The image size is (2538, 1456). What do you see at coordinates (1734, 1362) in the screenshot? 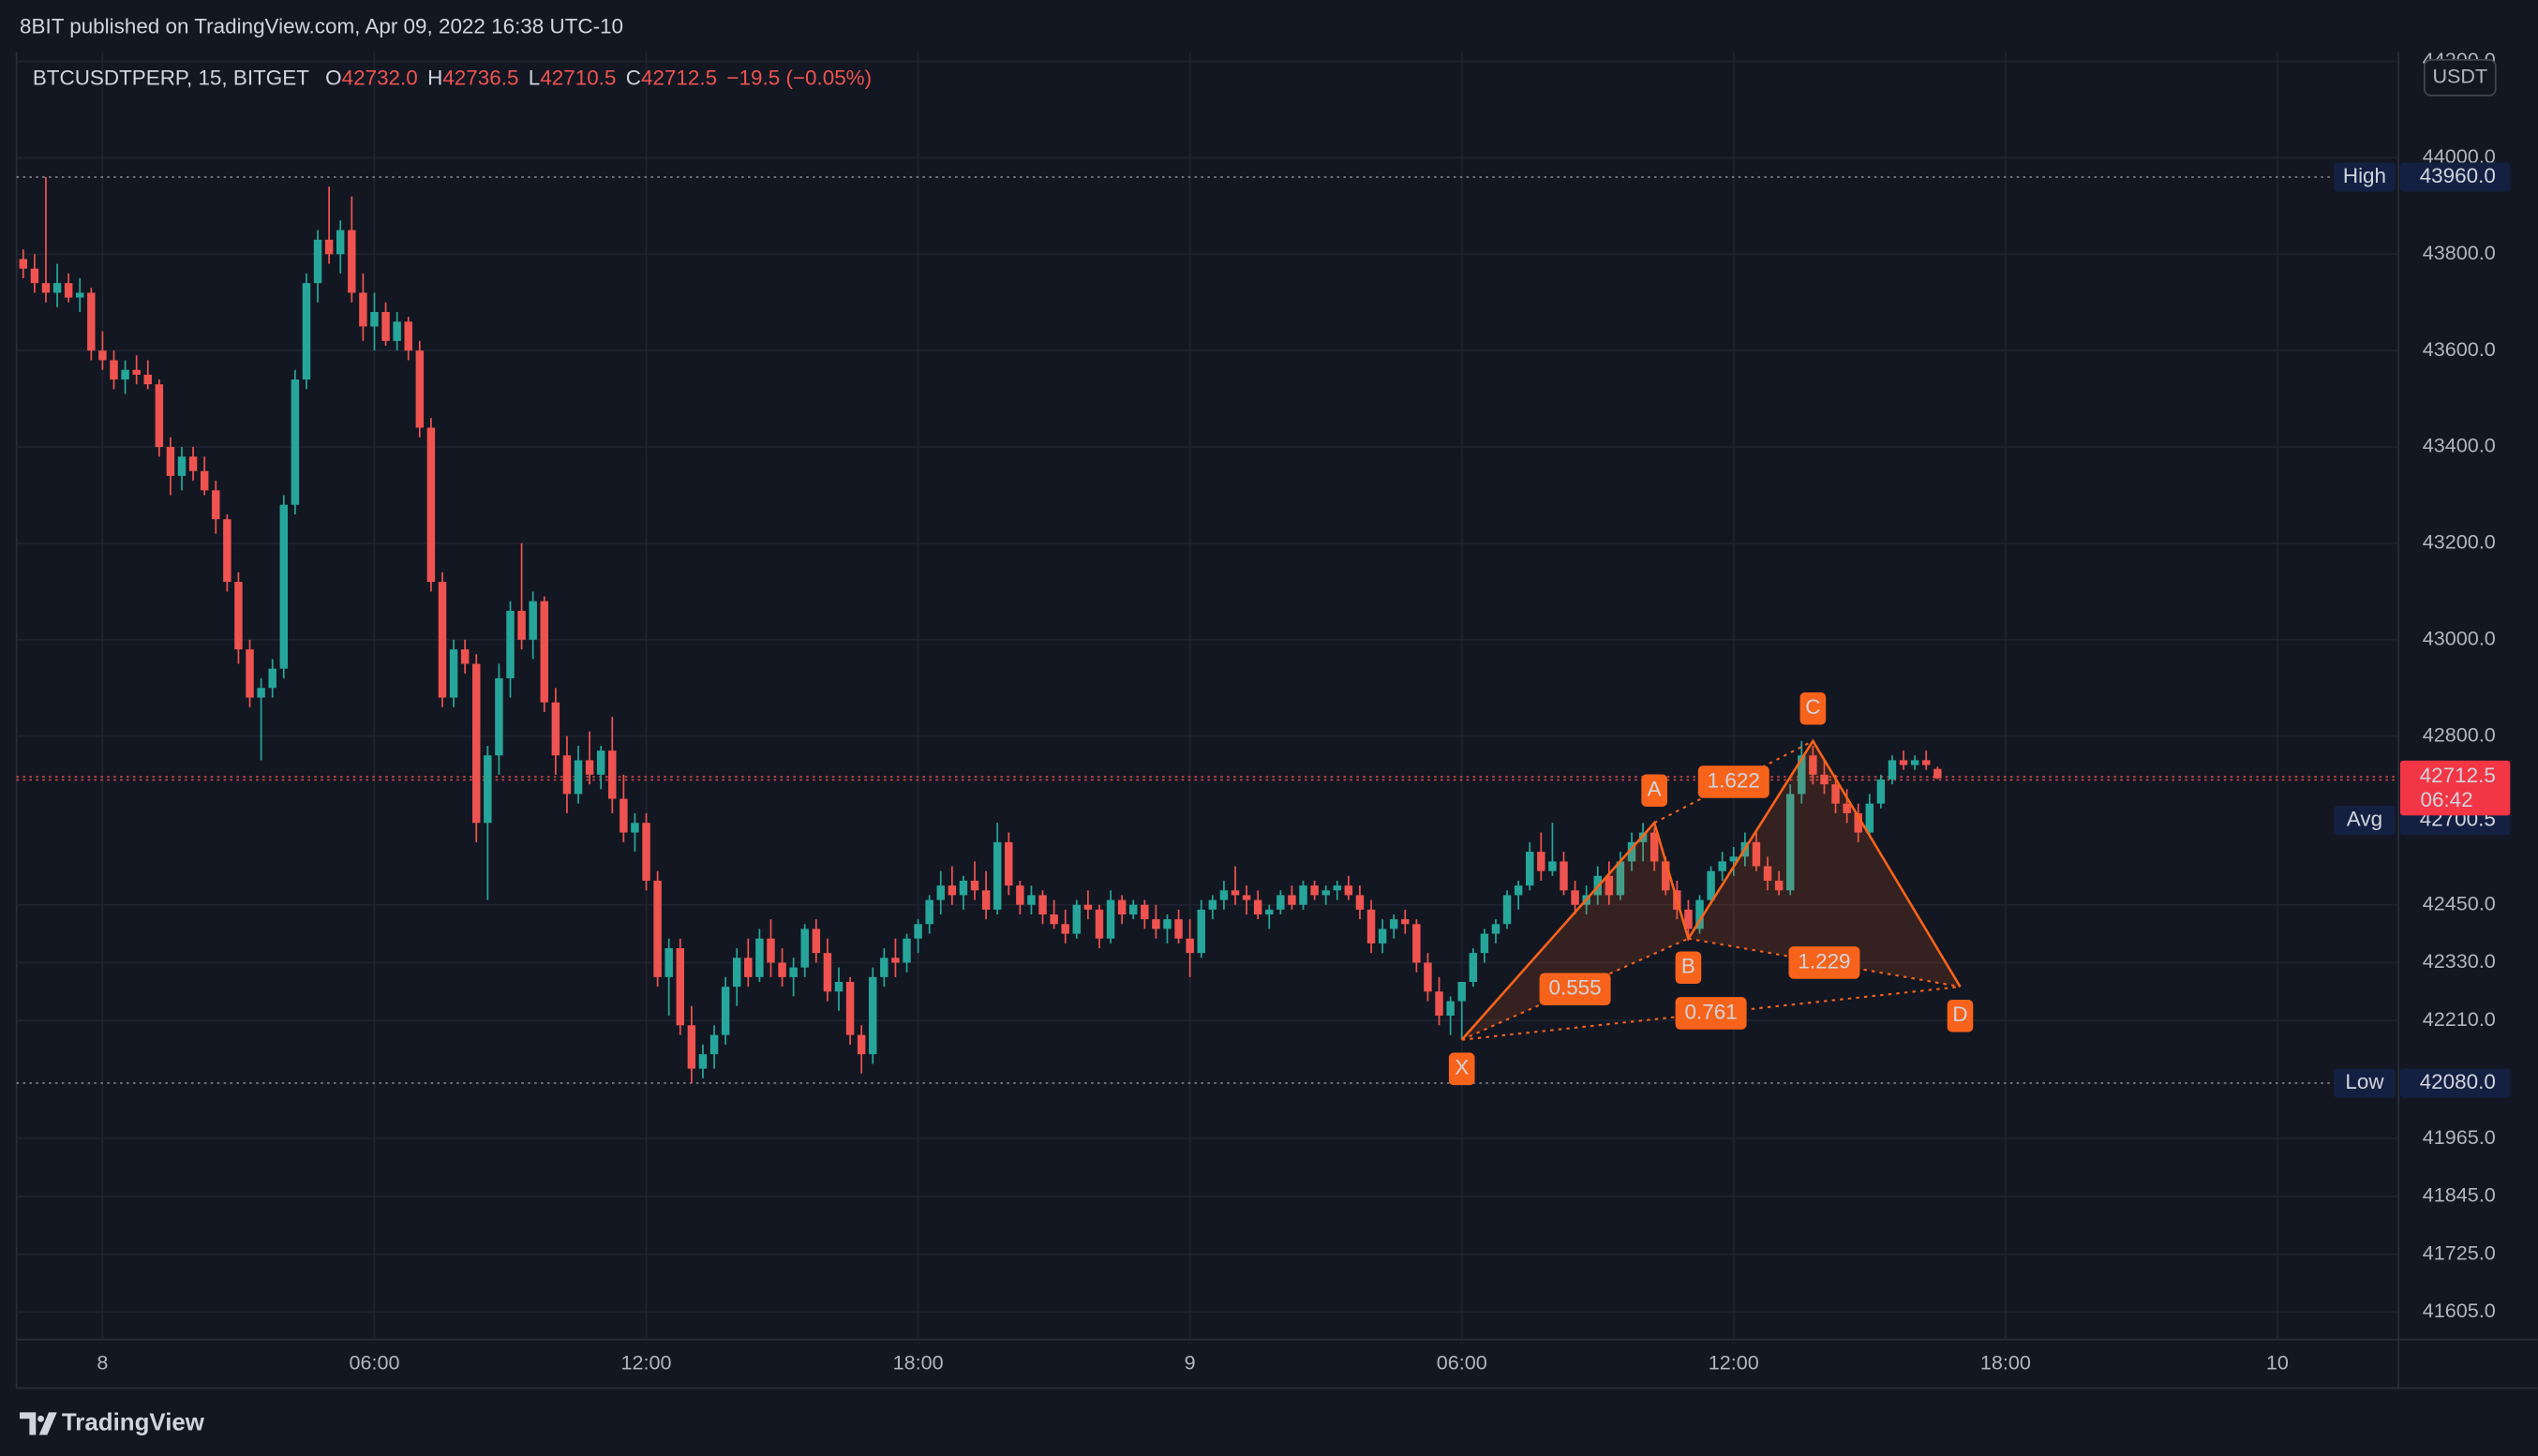
I see `x-tick-label: 12:00` at bounding box center [1734, 1362].